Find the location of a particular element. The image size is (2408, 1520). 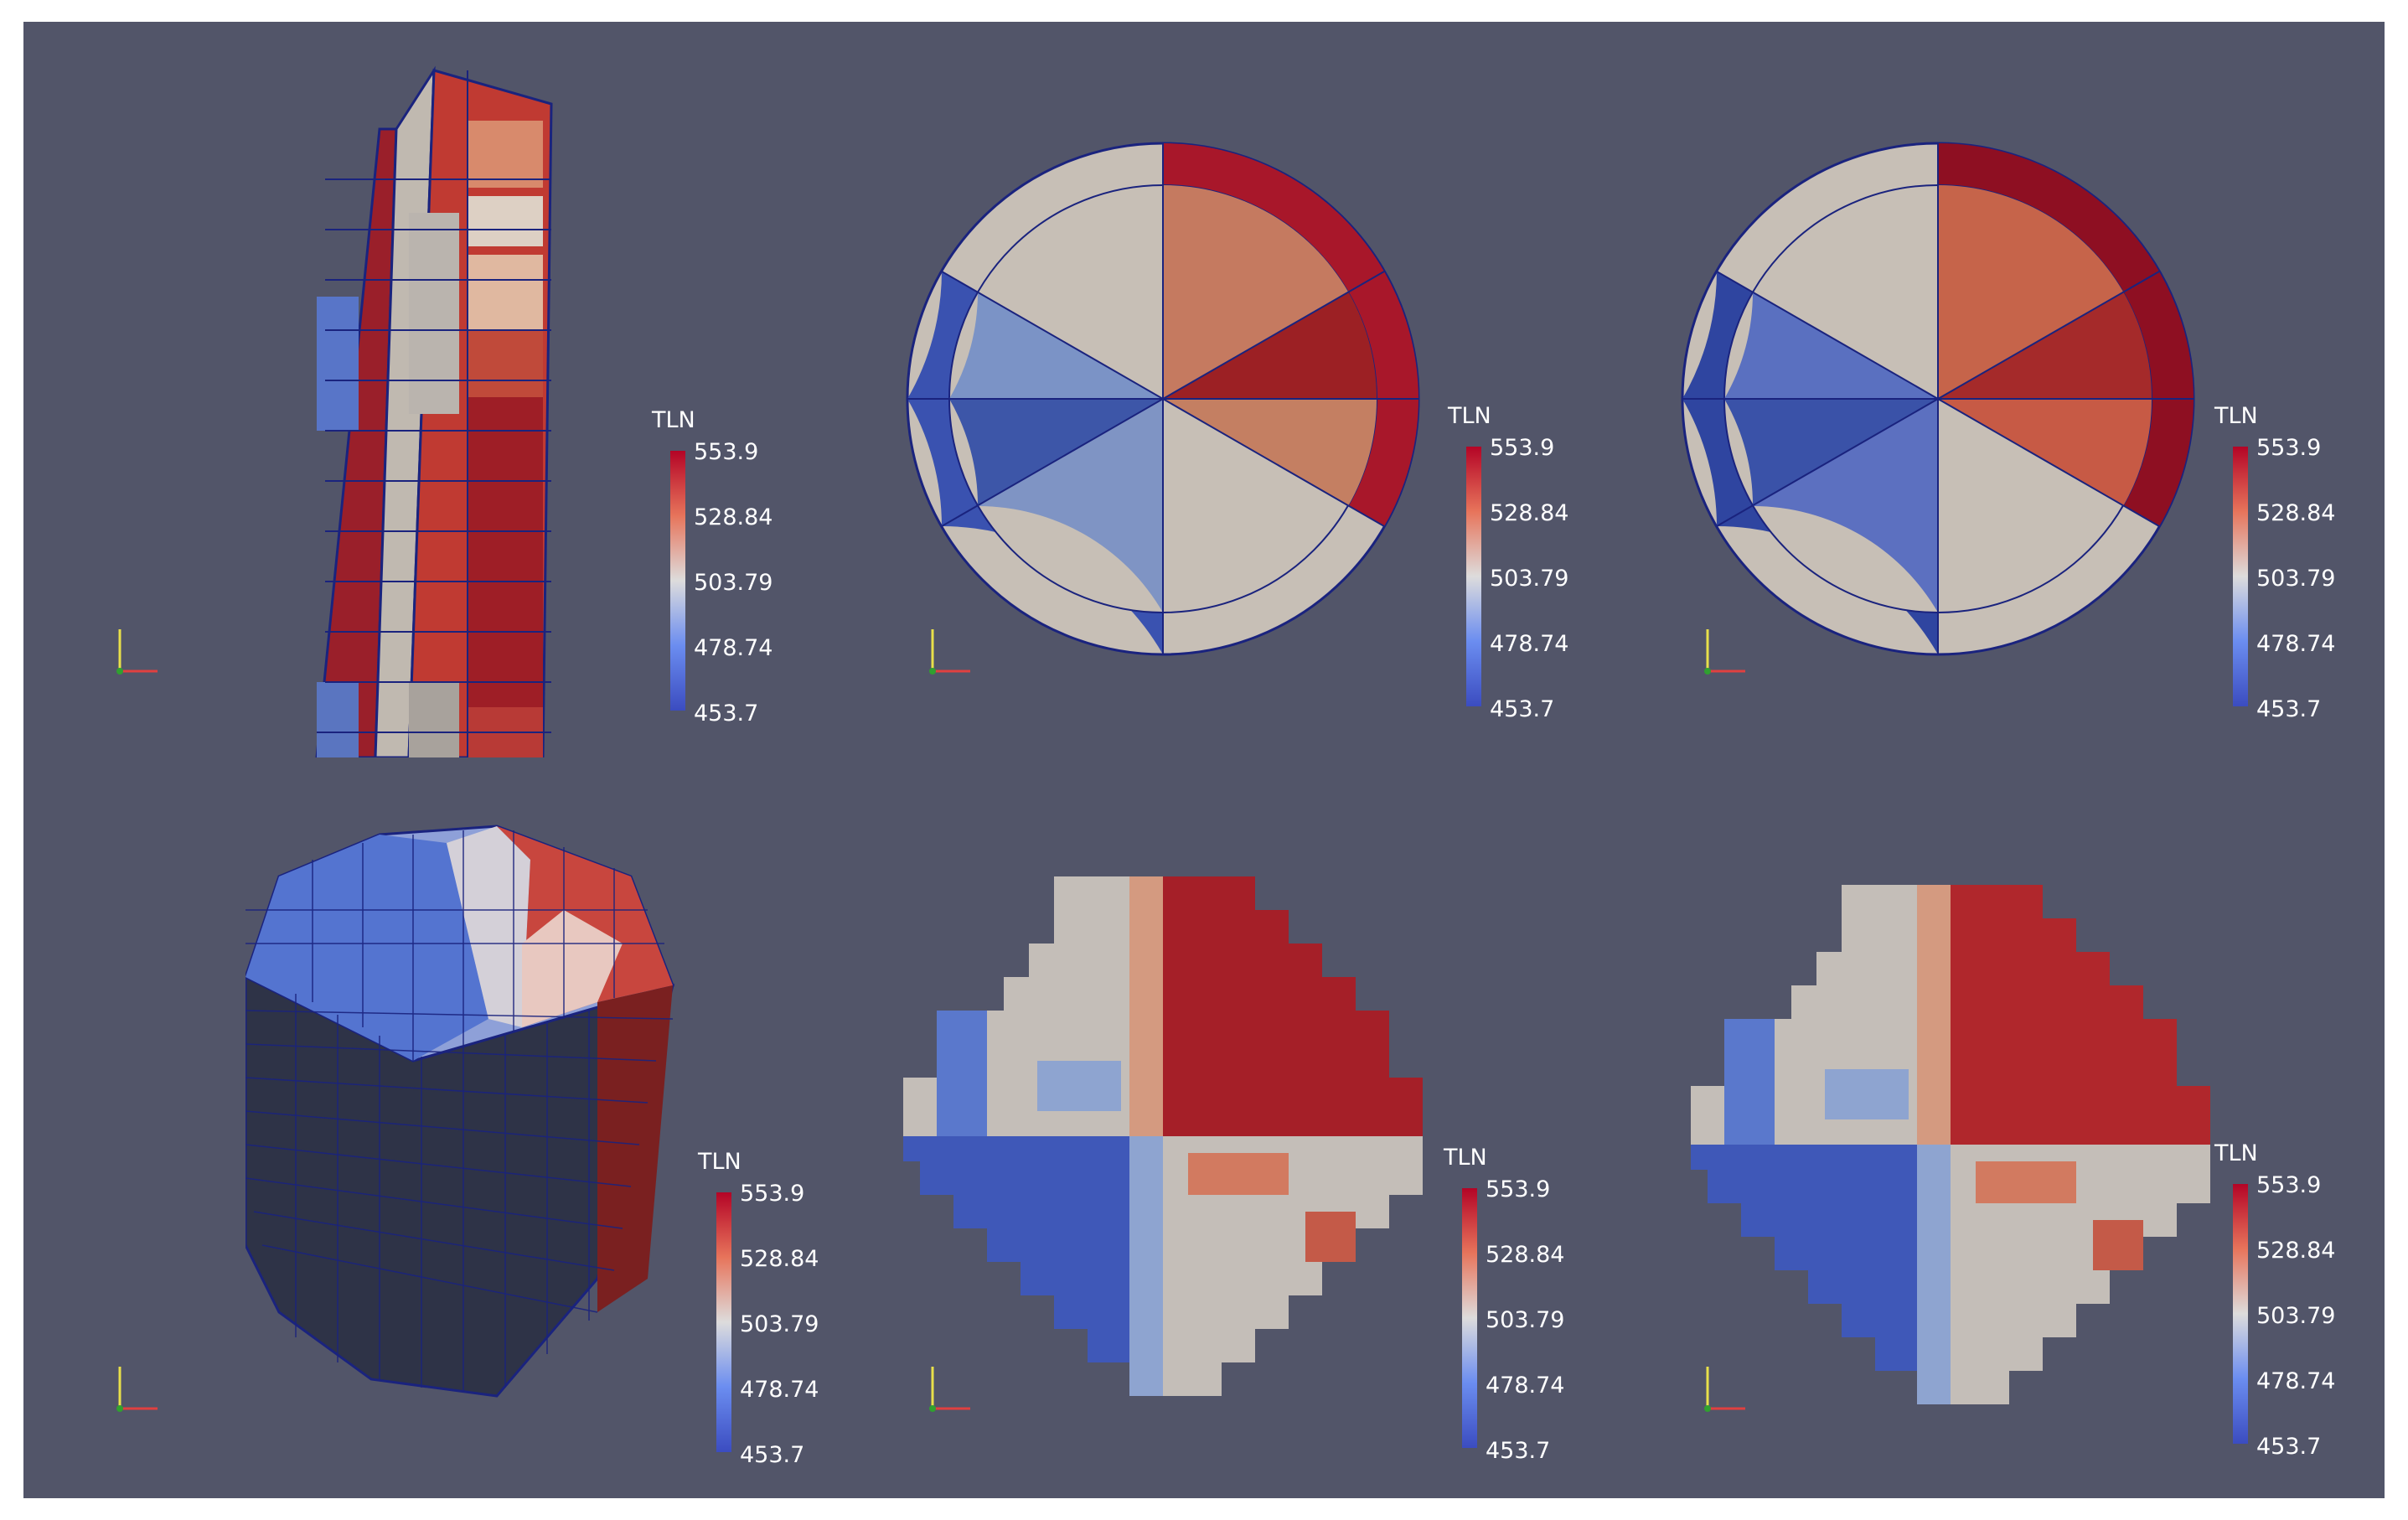

wedge-3d-render is located at coordinates (434, 411).